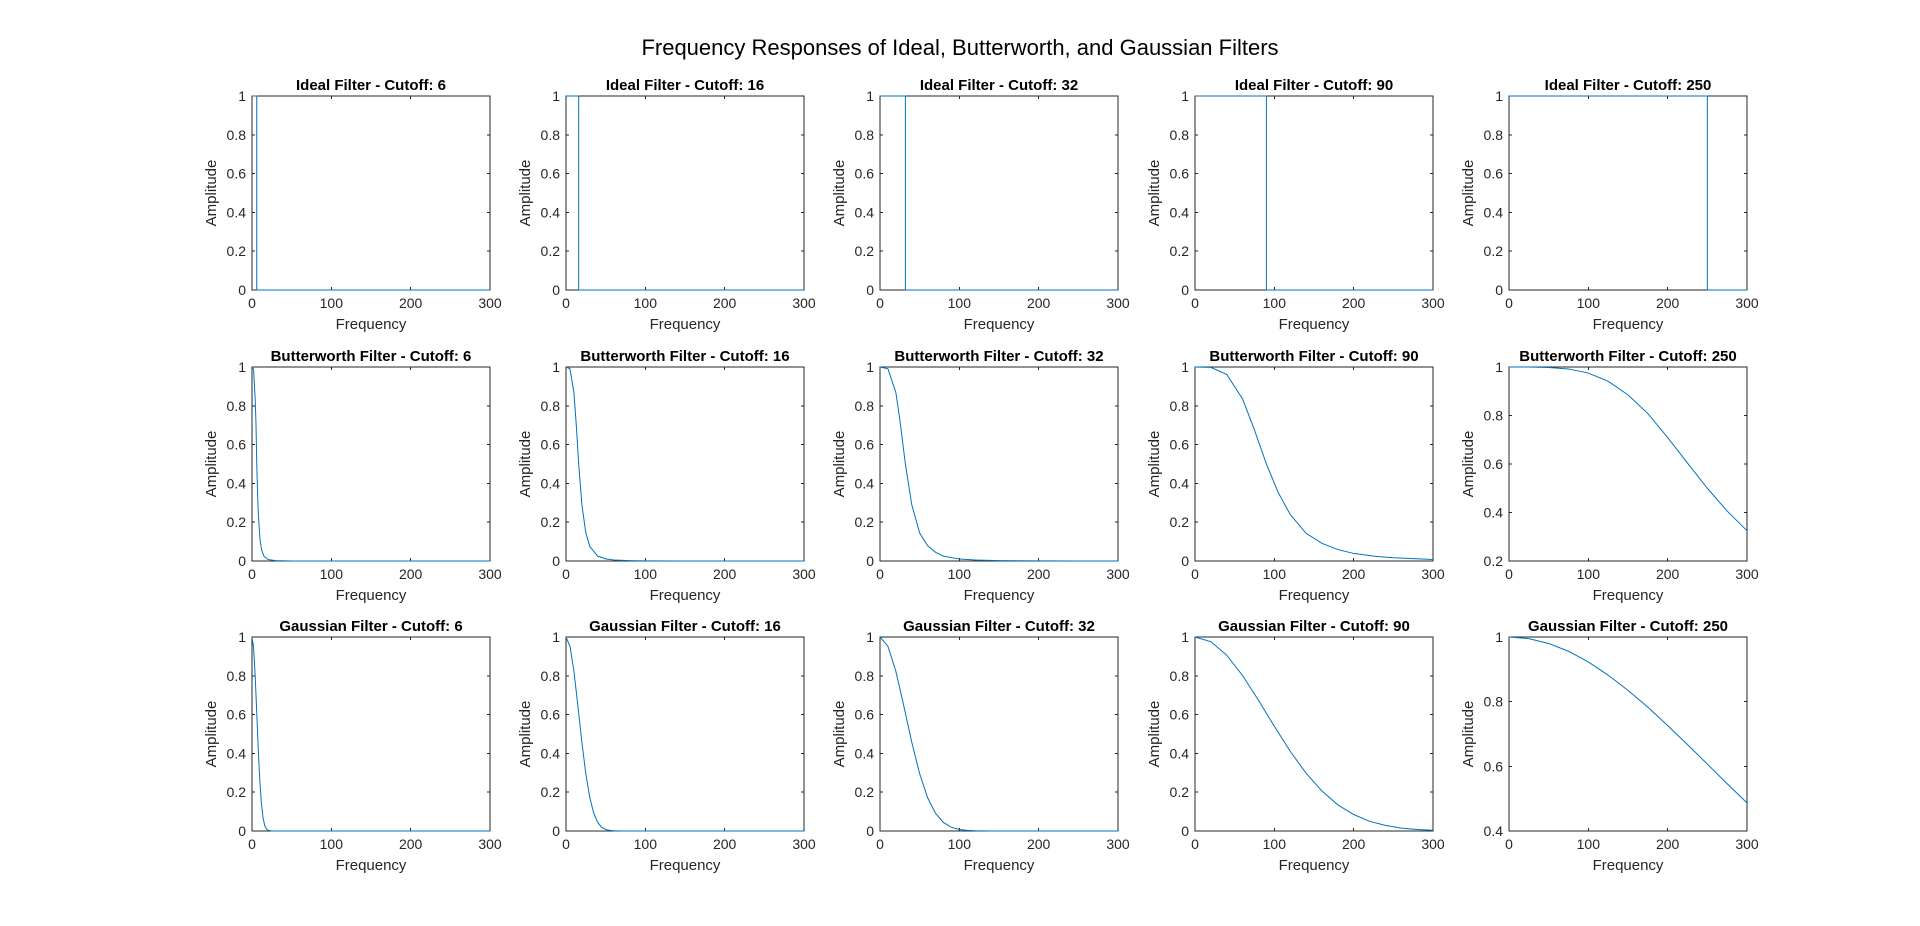  I want to click on subplot-title: Ideal Filter - Cutoff: 250, so click(1628, 85).